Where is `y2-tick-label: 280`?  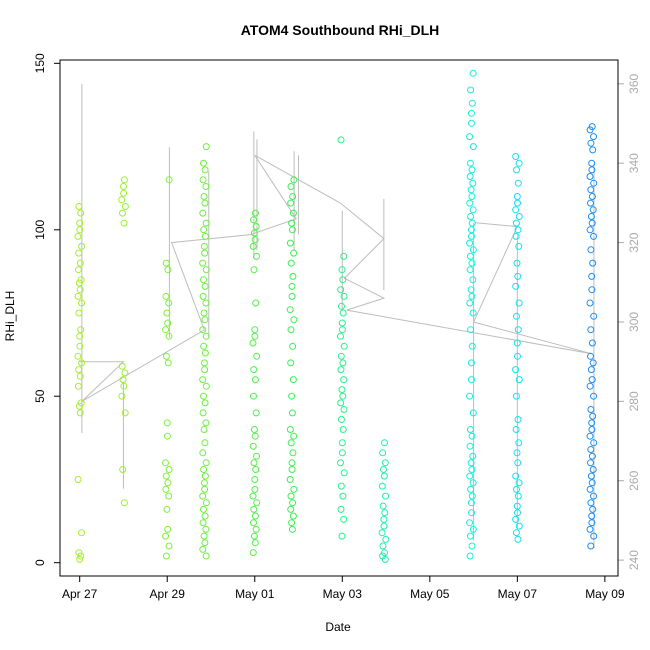 y2-tick-label: 280 is located at coordinates (634, 401).